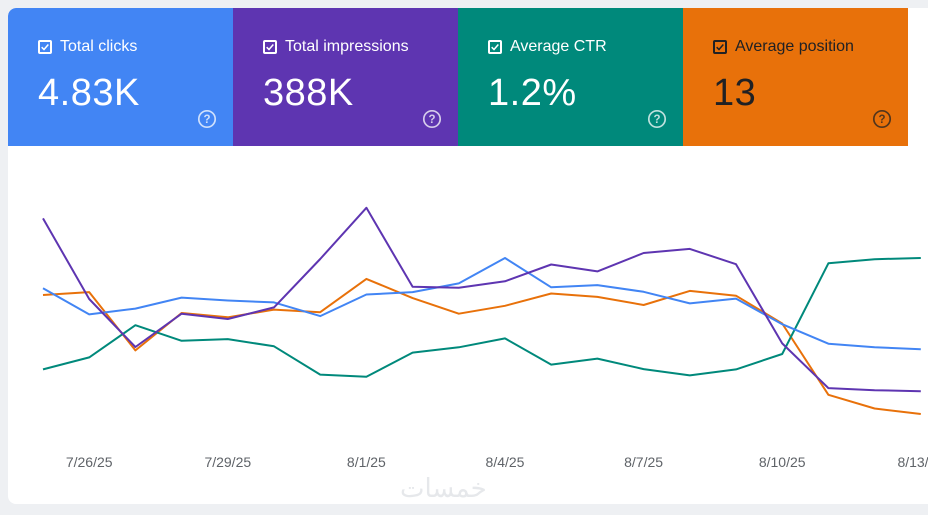  What do you see at coordinates (795, 77) in the screenshot?
I see `metric-card-average-position: Average position 13 ?` at bounding box center [795, 77].